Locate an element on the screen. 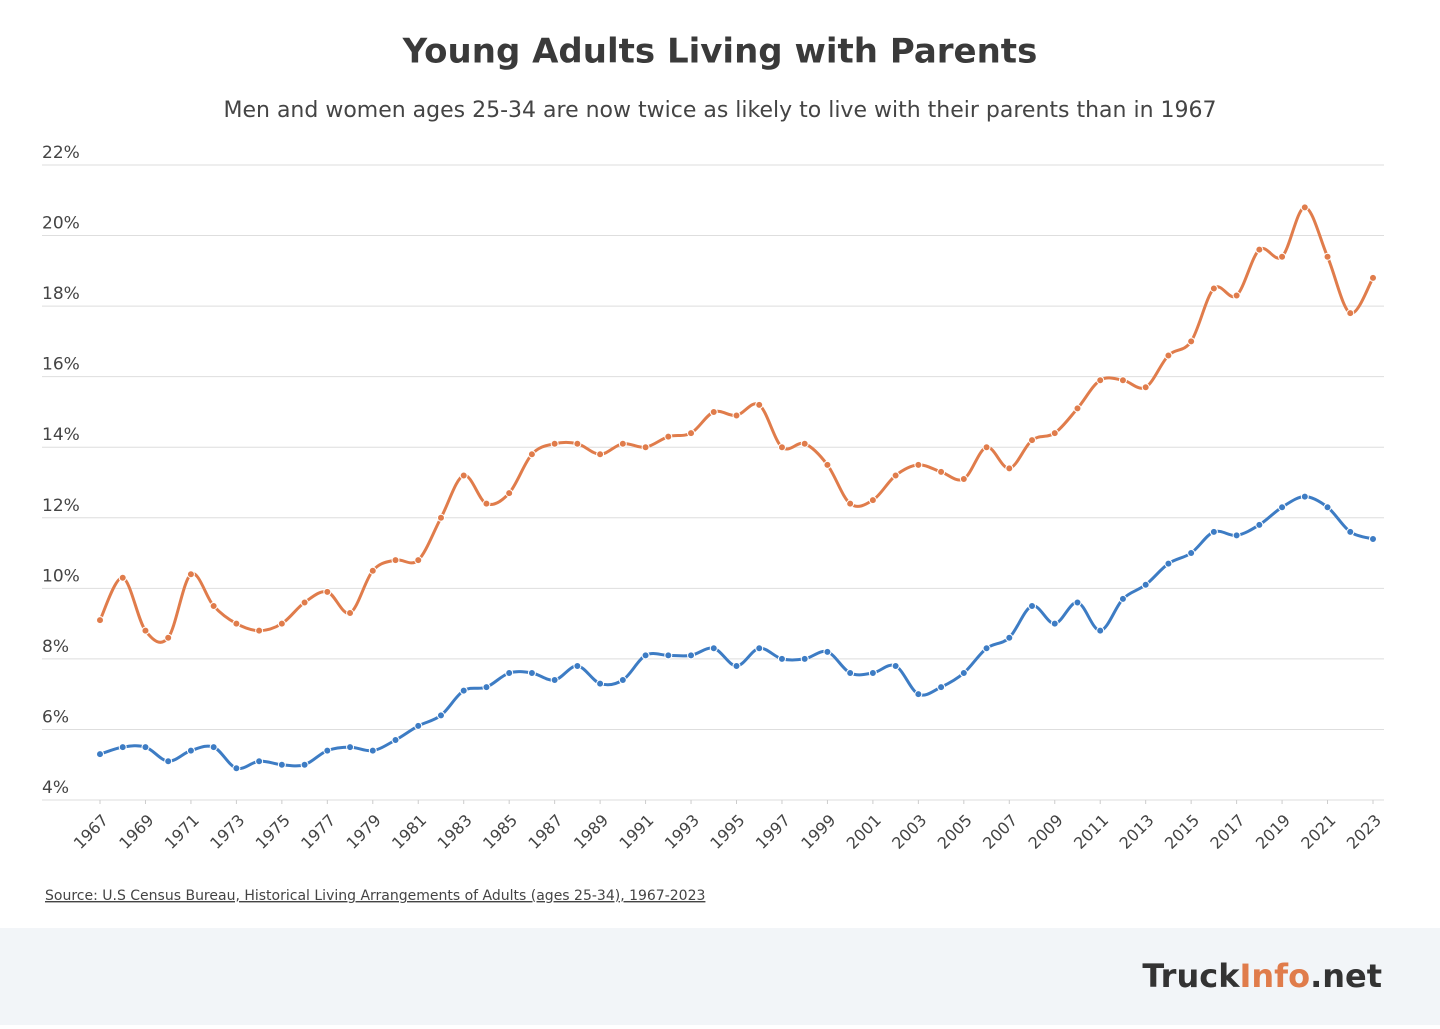  x-tick-label: 2003 is located at coordinates (909, 832).